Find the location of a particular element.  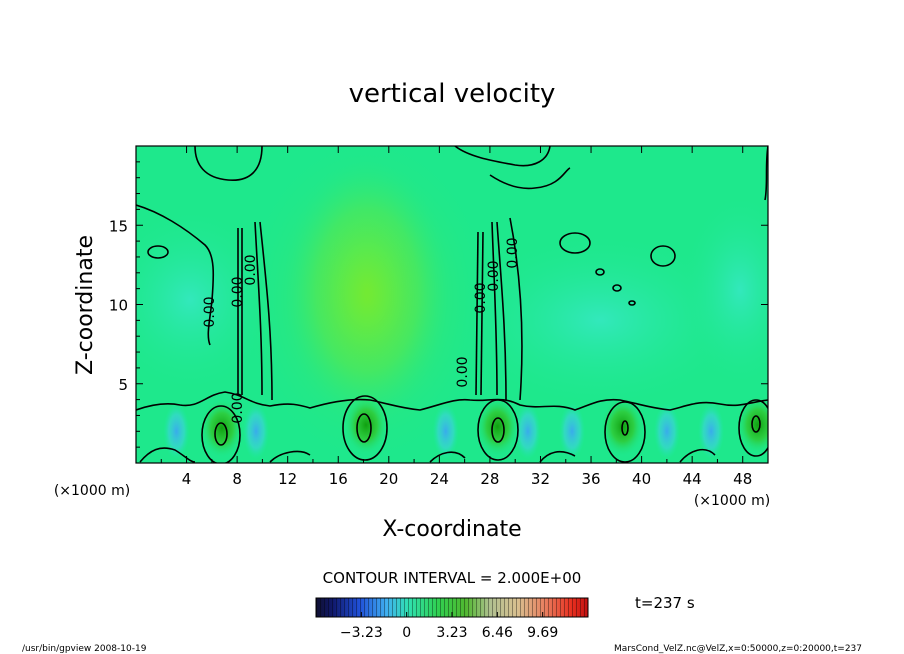

x-tick-label: 48 is located at coordinates (742, 479).